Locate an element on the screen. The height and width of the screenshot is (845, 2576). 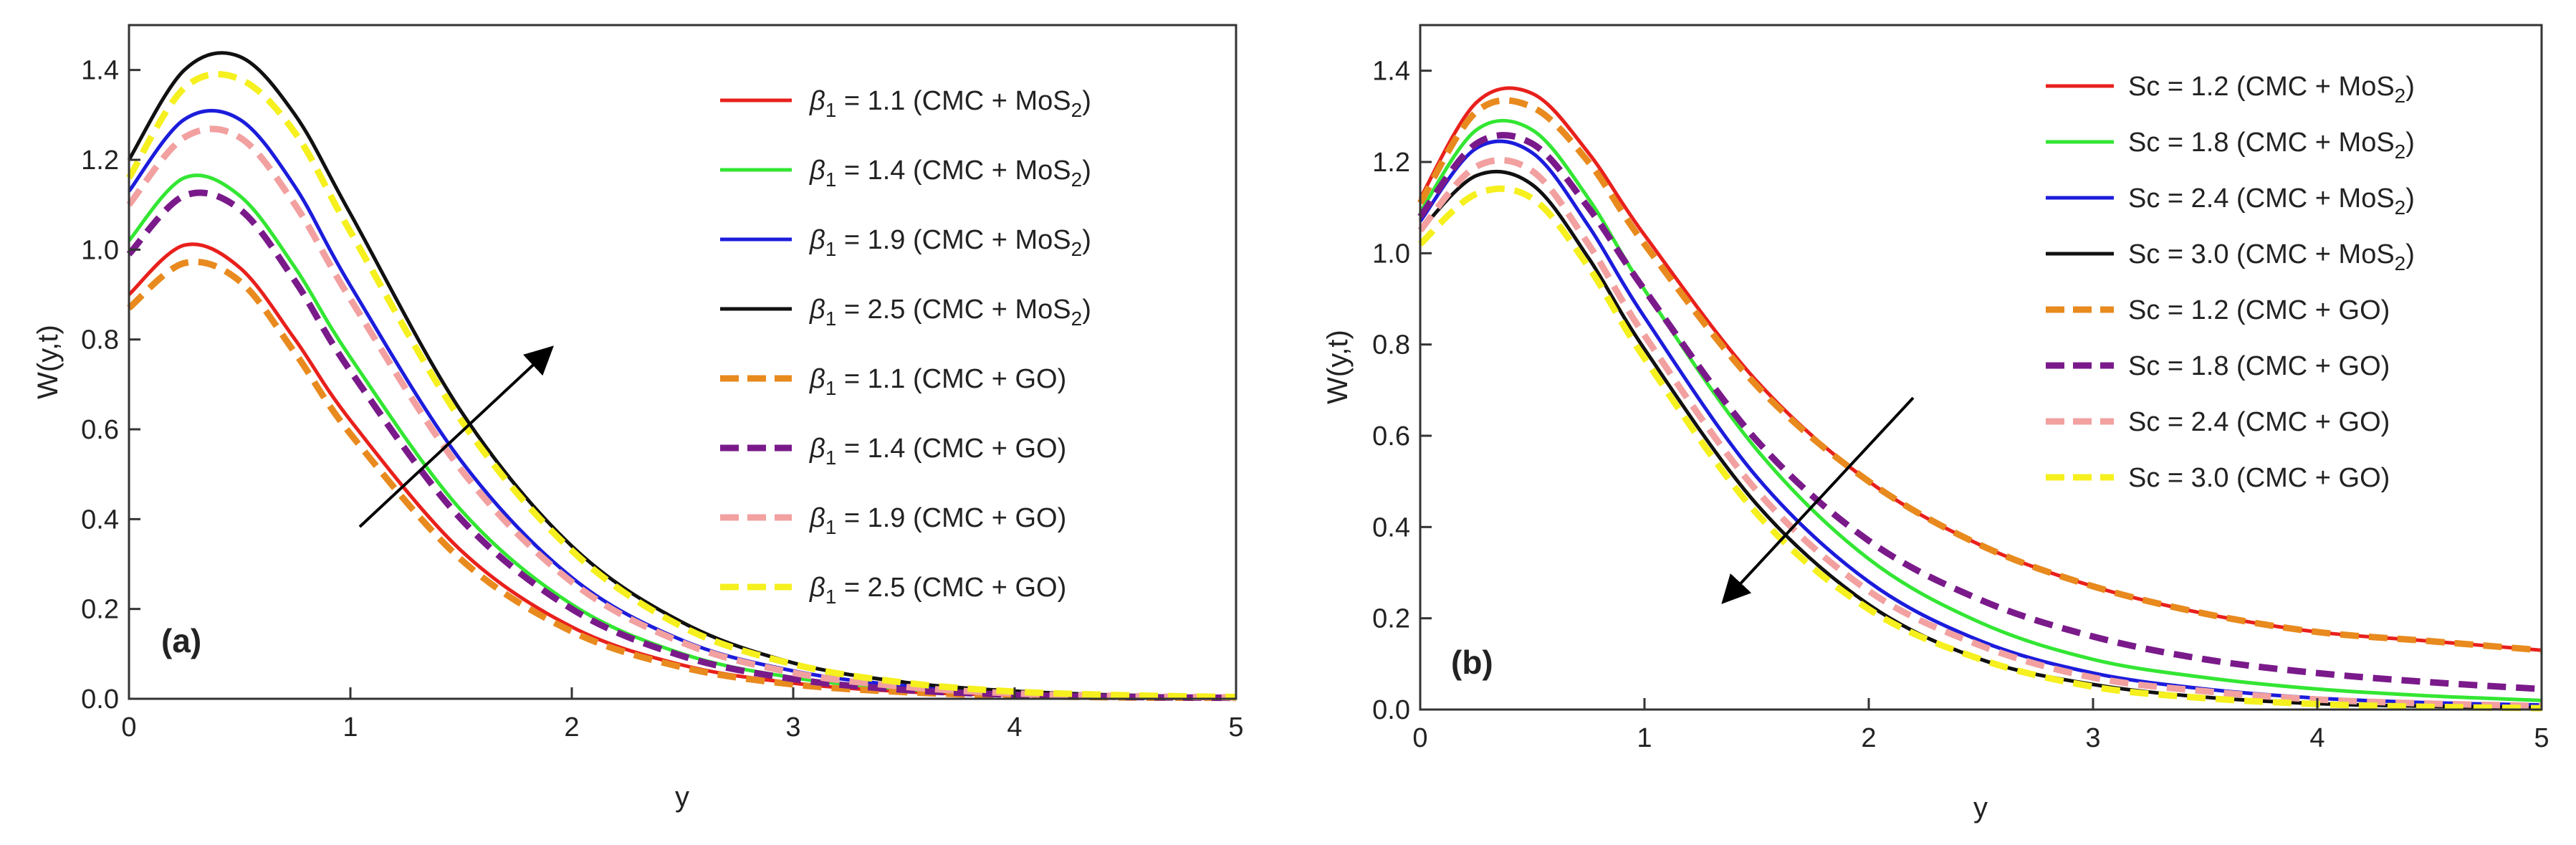
y-axis-title-a: W(y,t) is located at coordinates (48, 362).